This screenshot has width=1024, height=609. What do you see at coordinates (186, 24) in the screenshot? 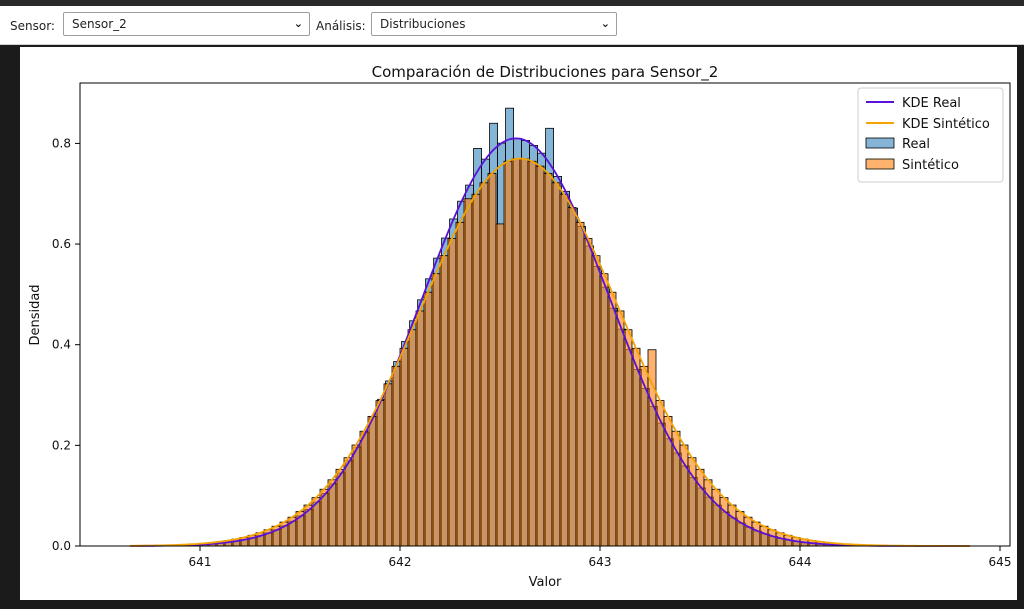
I see `sensor-select: Sensor_2 ⌄` at bounding box center [186, 24].